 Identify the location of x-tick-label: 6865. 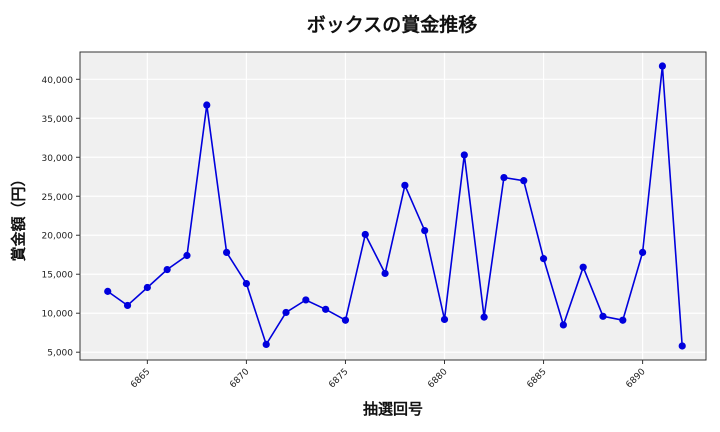
(140, 378).